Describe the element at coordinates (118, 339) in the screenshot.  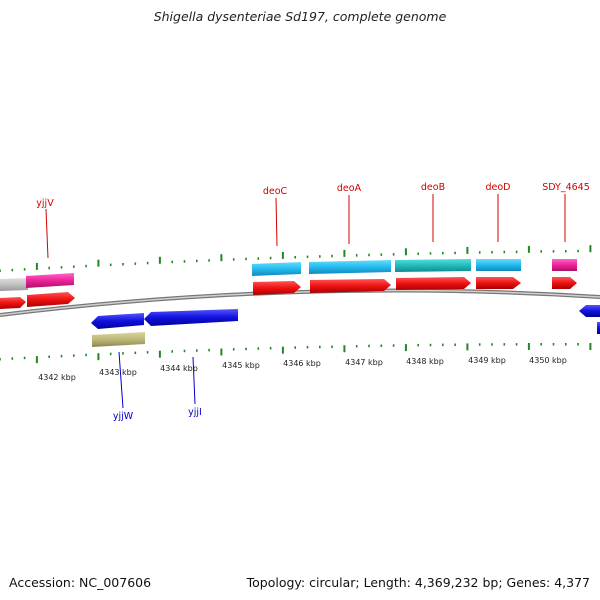
I see `olive-feature` at that location.